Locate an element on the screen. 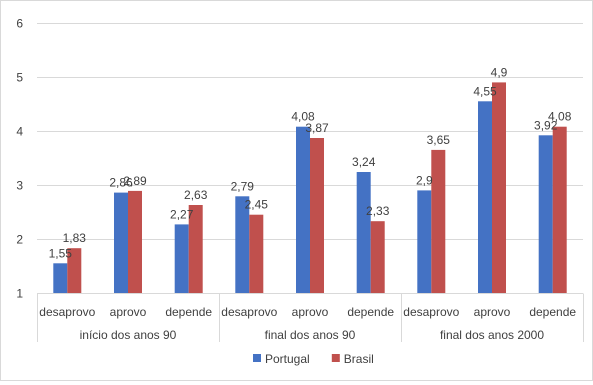 Image resolution: width=593 pixels, height=385 pixels. y-tick-label: 3 is located at coordinates (19, 186).